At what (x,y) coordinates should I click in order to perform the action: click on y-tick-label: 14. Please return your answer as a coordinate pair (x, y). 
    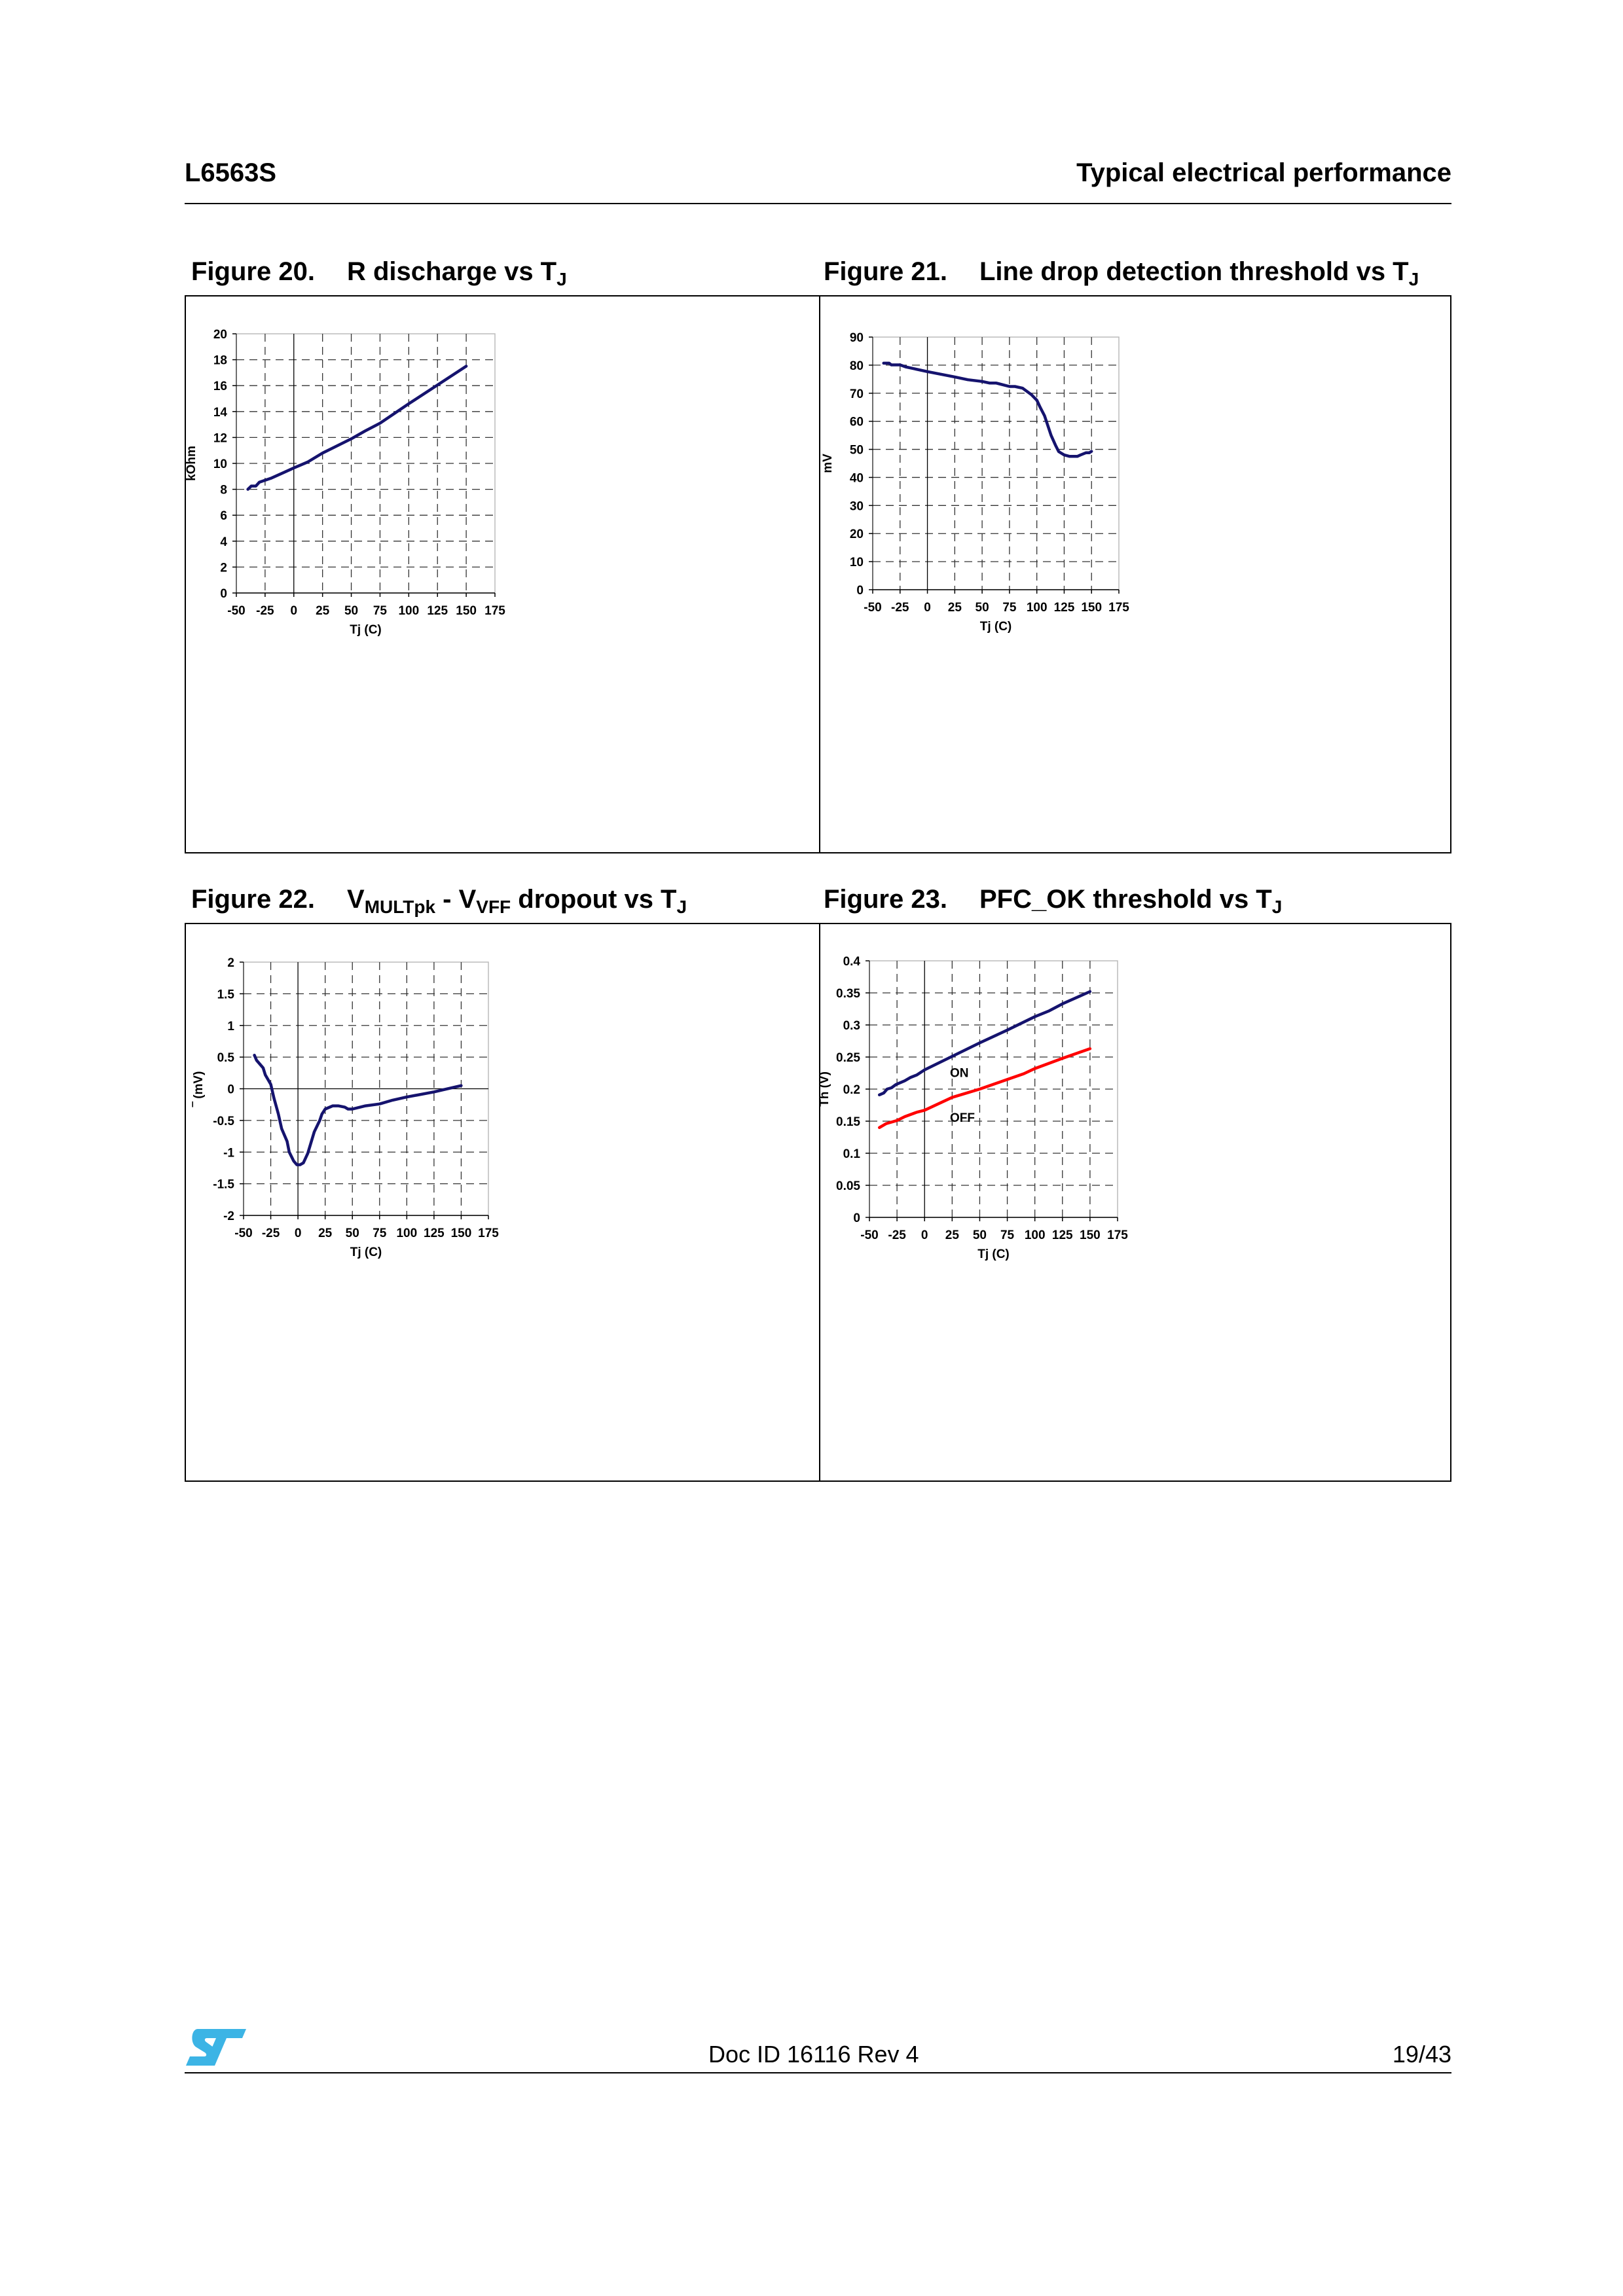
    Looking at the image, I should click on (220, 413).